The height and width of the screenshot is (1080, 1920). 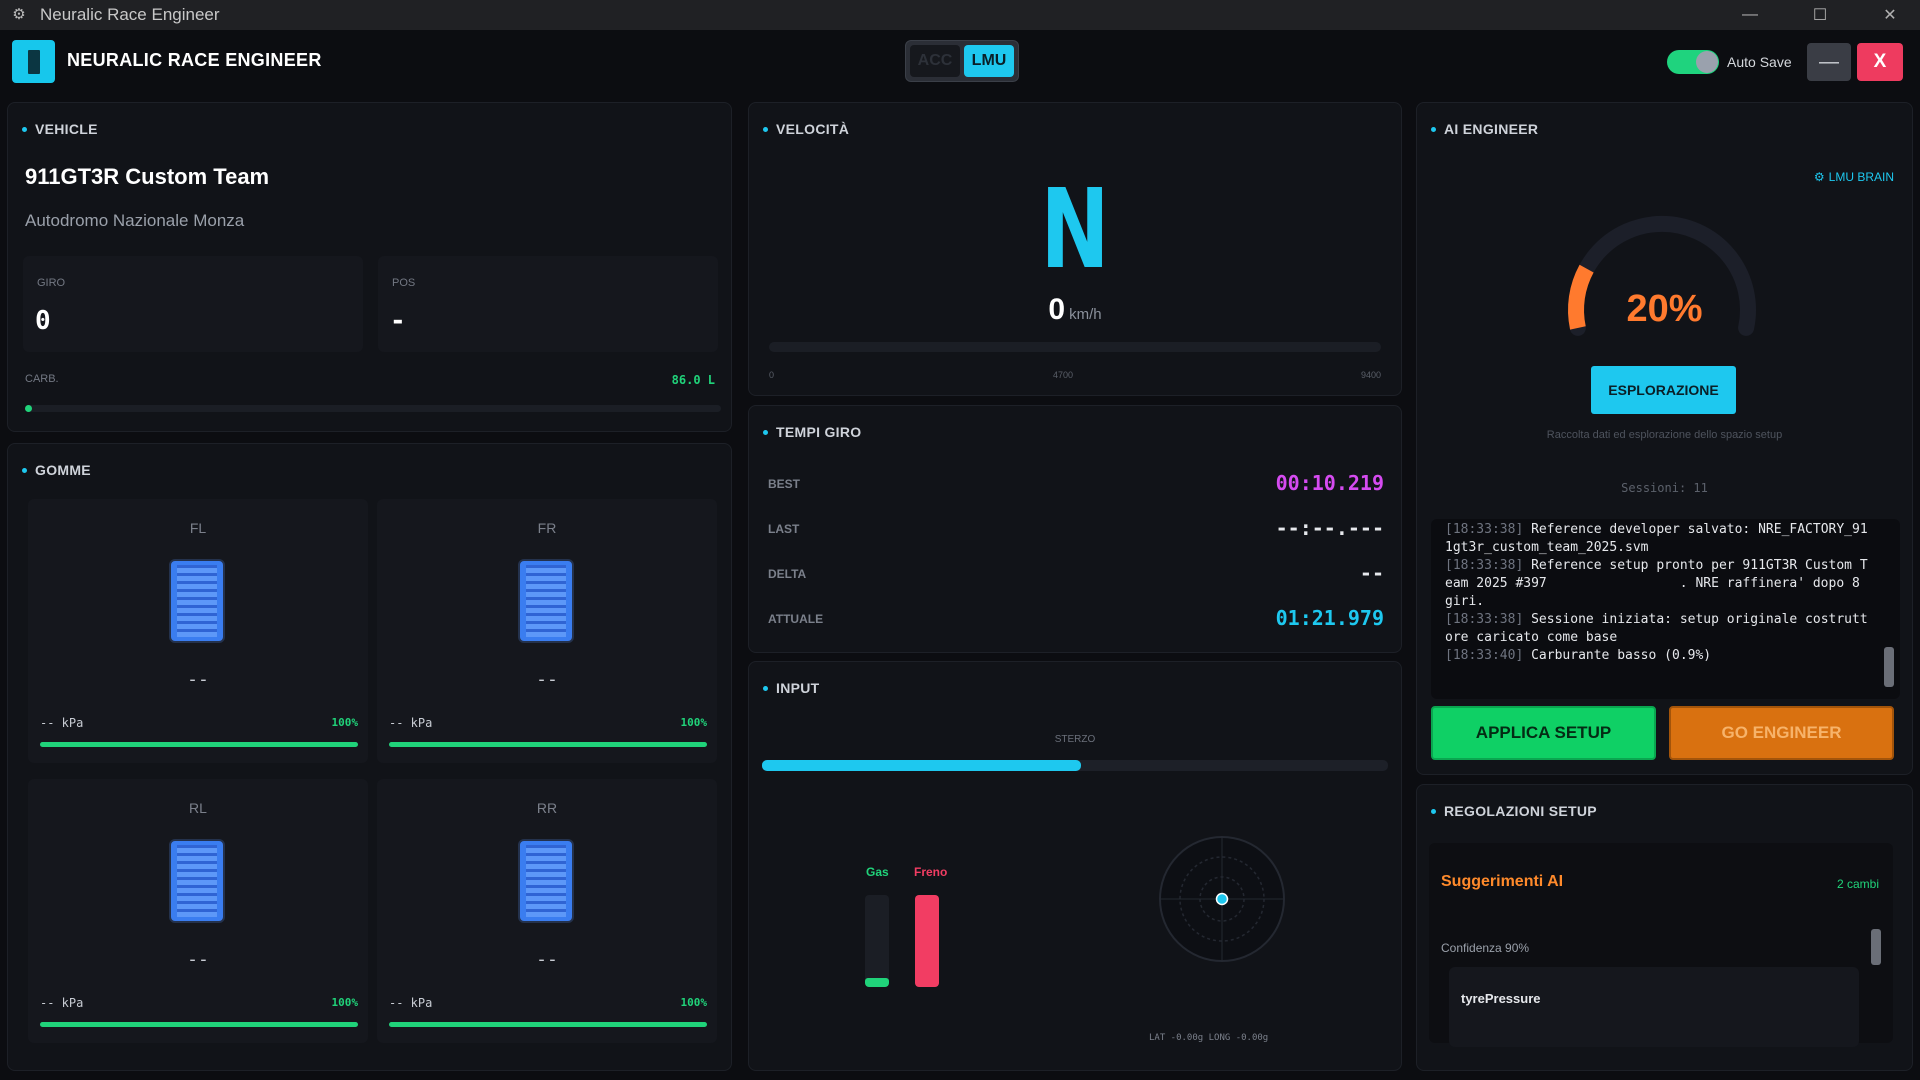 What do you see at coordinates (56, 470) in the screenshot?
I see `tyres-panel-title: GOMME` at bounding box center [56, 470].